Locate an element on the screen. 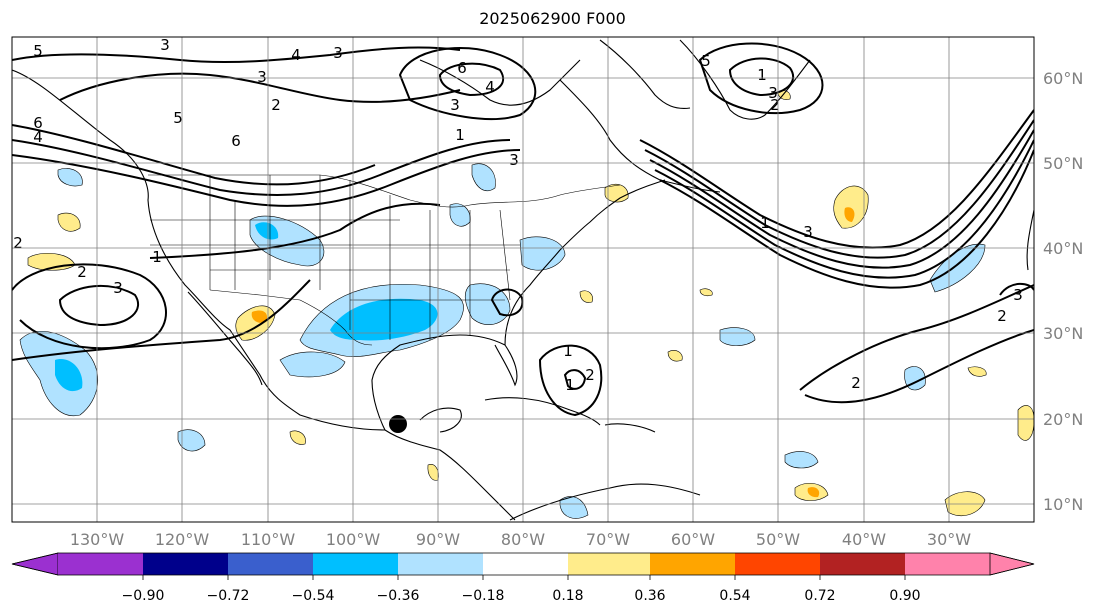 This screenshot has height=615, width=1105. coast-baja is located at coordinates (225, 338).